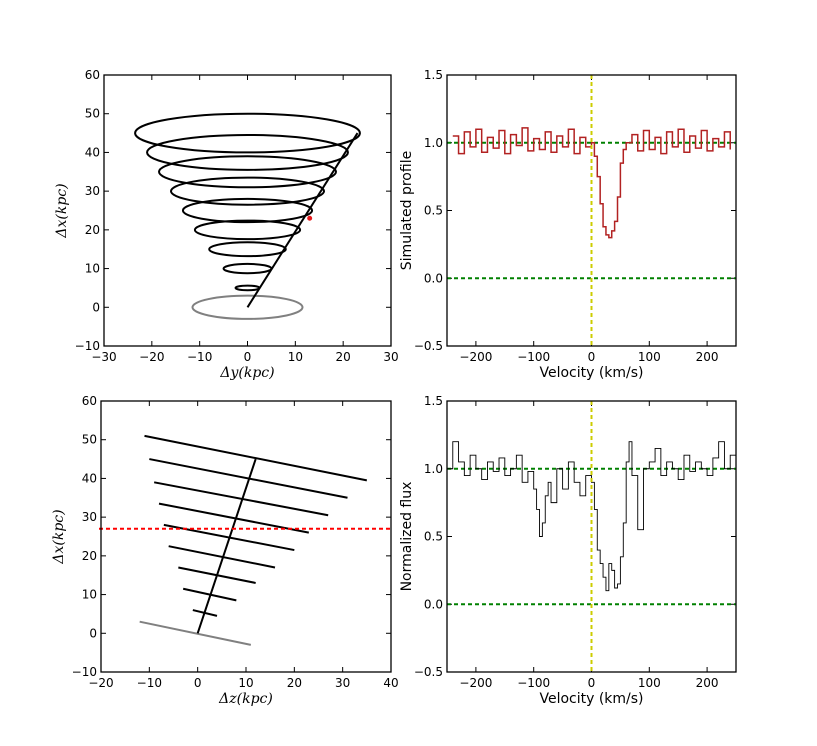 Image resolution: width=817 pixels, height=746 pixels. What do you see at coordinates (407, 537) in the screenshot?
I see `y-axis-label: Normalized flux` at bounding box center [407, 537].